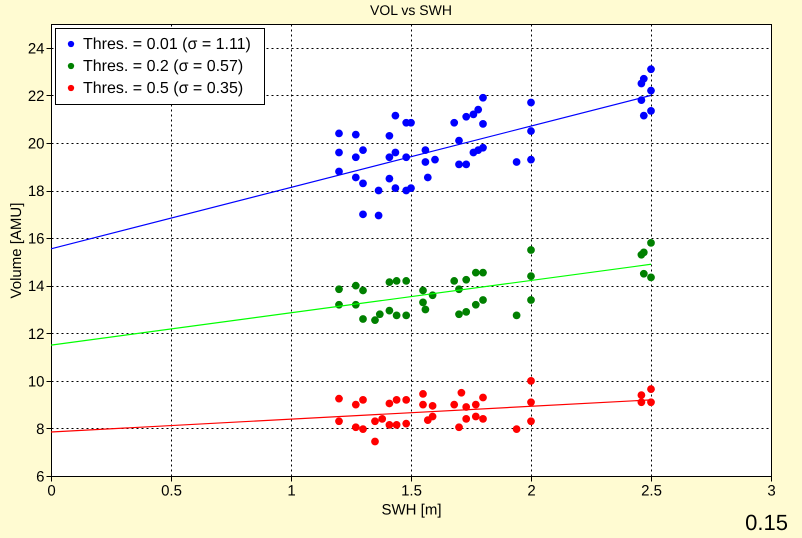 This screenshot has width=802, height=538. Describe the element at coordinates (36, 381) in the screenshot. I see `y-tick-label: 10` at that location.